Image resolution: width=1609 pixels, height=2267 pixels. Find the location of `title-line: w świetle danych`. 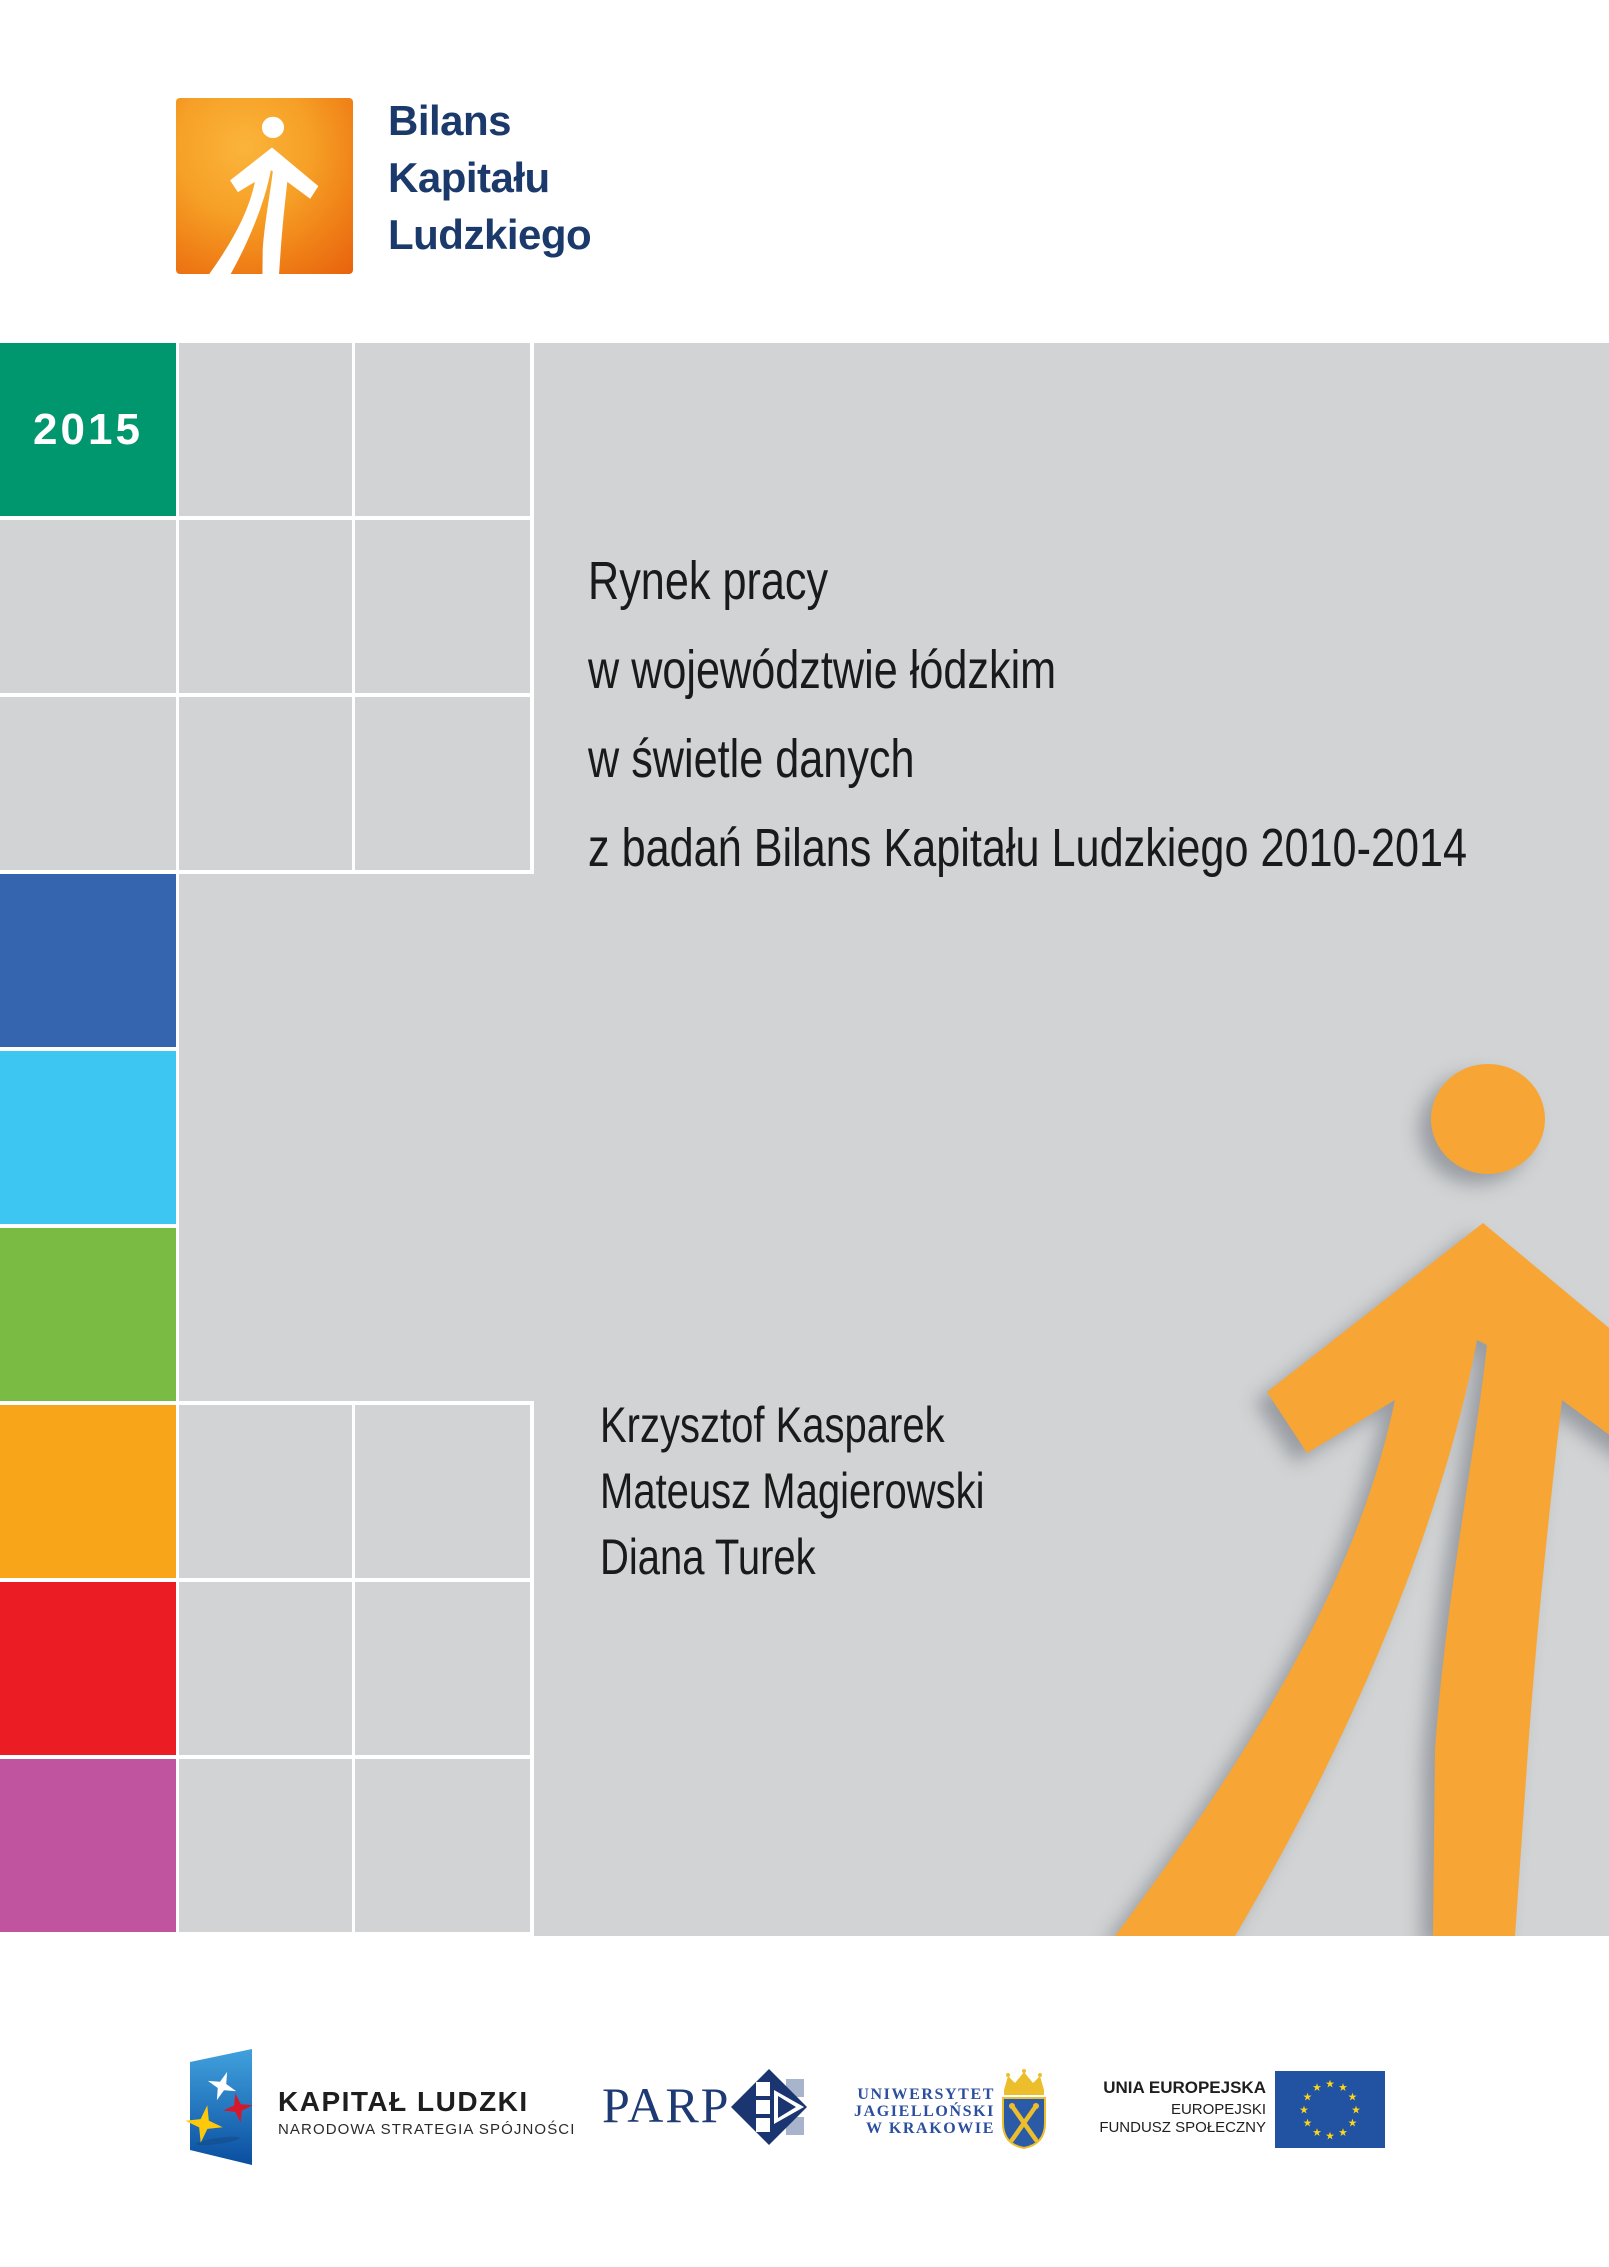

title-line: w świetle danych is located at coordinates (751, 759).